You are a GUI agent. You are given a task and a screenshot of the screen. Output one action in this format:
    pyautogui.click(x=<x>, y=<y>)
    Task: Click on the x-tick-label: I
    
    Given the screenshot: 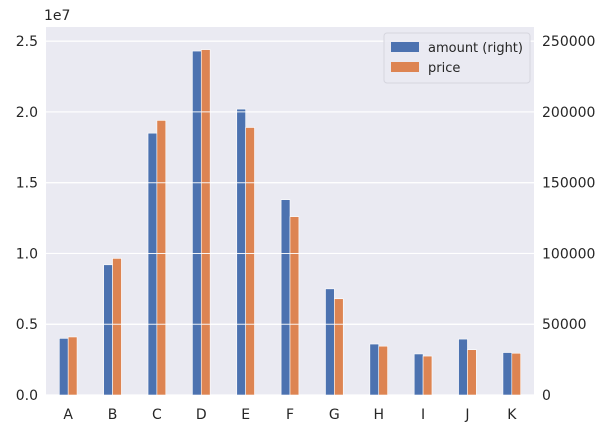 What is the action you would take?
    pyautogui.click(x=423, y=415)
    